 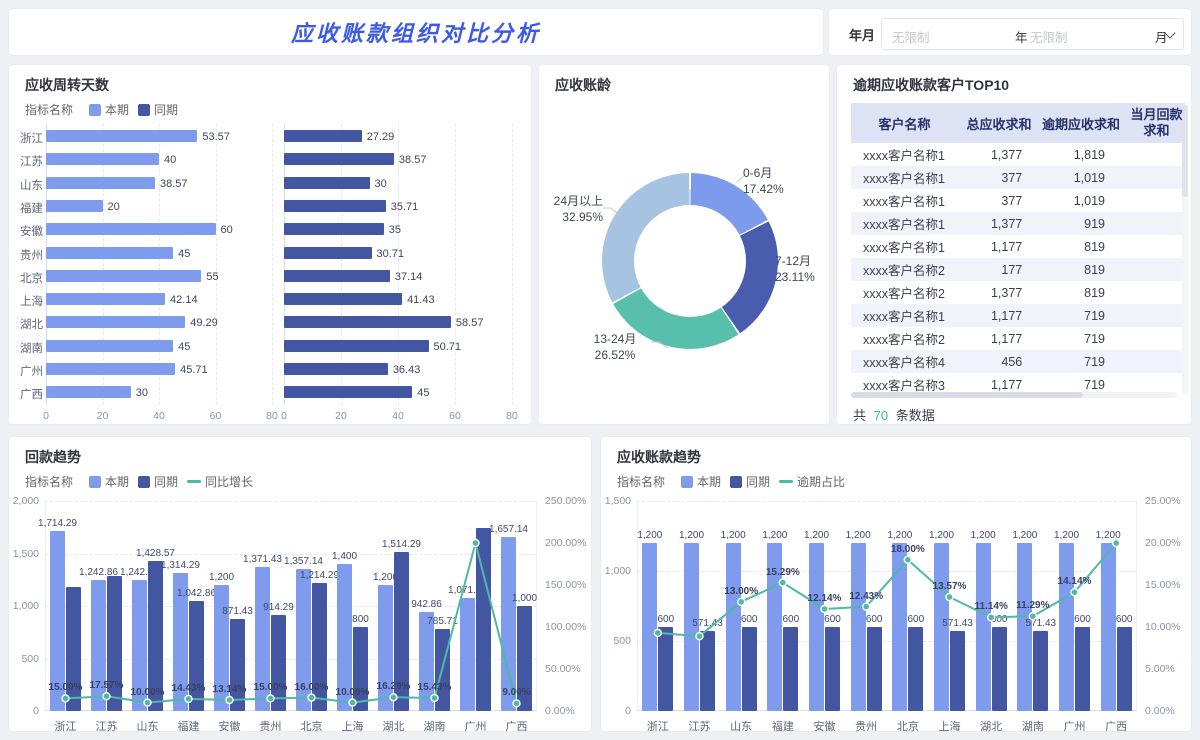 What do you see at coordinates (1163, 501) in the screenshot?
I see `y2-tick-label: 25.00%` at bounding box center [1163, 501].